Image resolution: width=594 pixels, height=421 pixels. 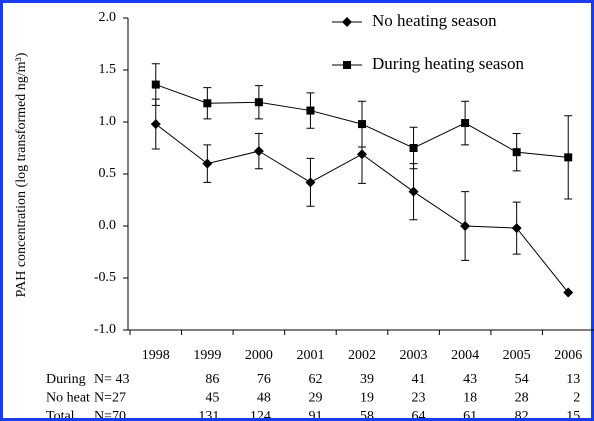 What do you see at coordinates (260, 415) in the screenshot?
I see `table-cell: 124` at bounding box center [260, 415].